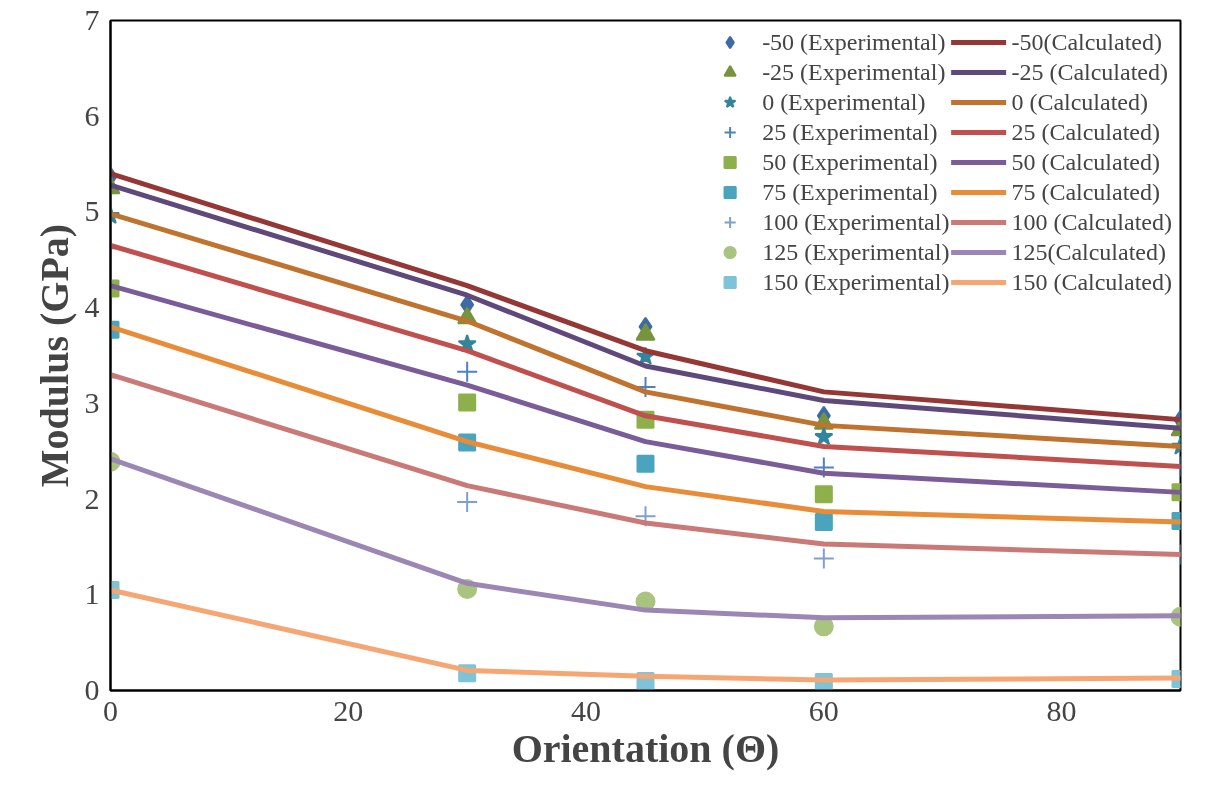  What do you see at coordinates (92, 19) in the screenshot?
I see `y-tick-label: 7` at bounding box center [92, 19].